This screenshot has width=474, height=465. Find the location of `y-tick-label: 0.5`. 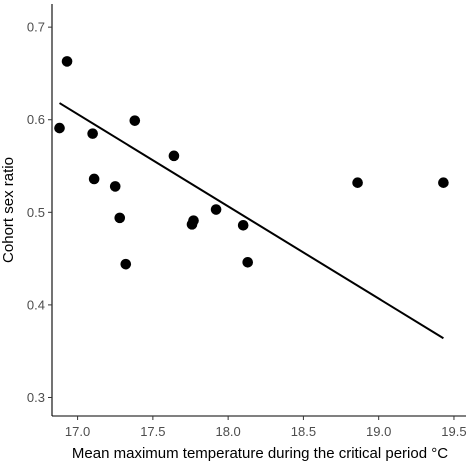

y-tick-label: 0.5 is located at coordinates (36, 212).